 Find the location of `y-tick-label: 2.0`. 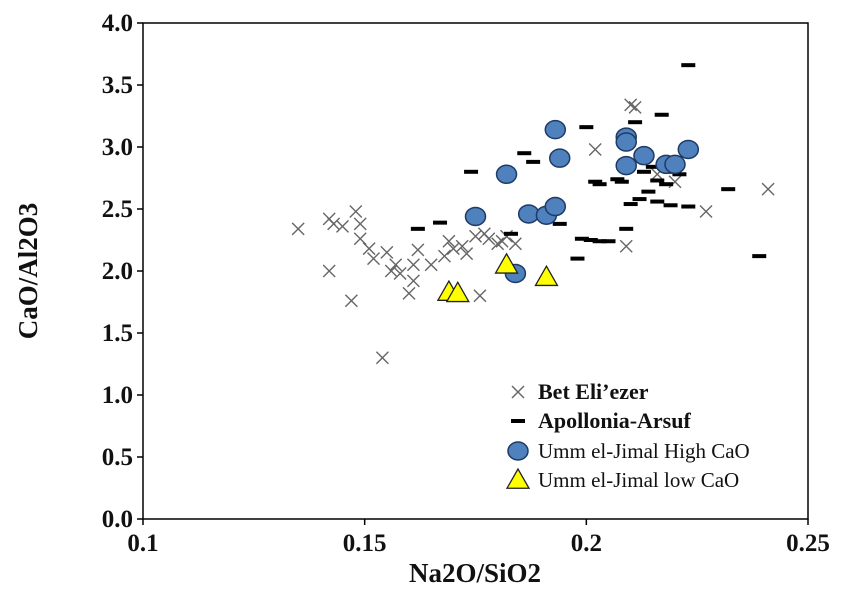

y-tick-label: 2.0 is located at coordinates (117, 271).